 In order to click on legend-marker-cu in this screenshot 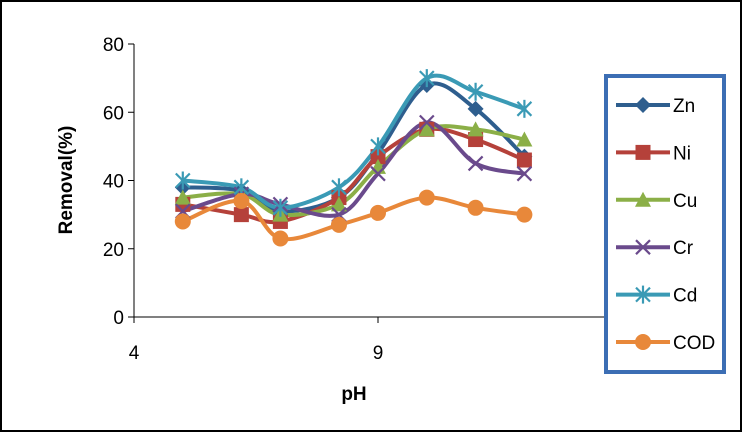, I will do `click(643, 199)`.